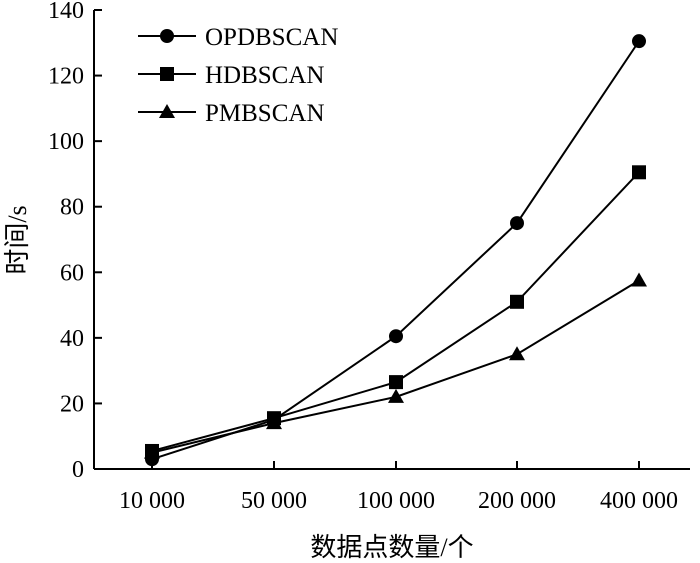 The width and height of the screenshot is (700, 563). What do you see at coordinates (66, 142) in the screenshot?
I see `y-tick-label: 100` at bounding box center [66, 142].